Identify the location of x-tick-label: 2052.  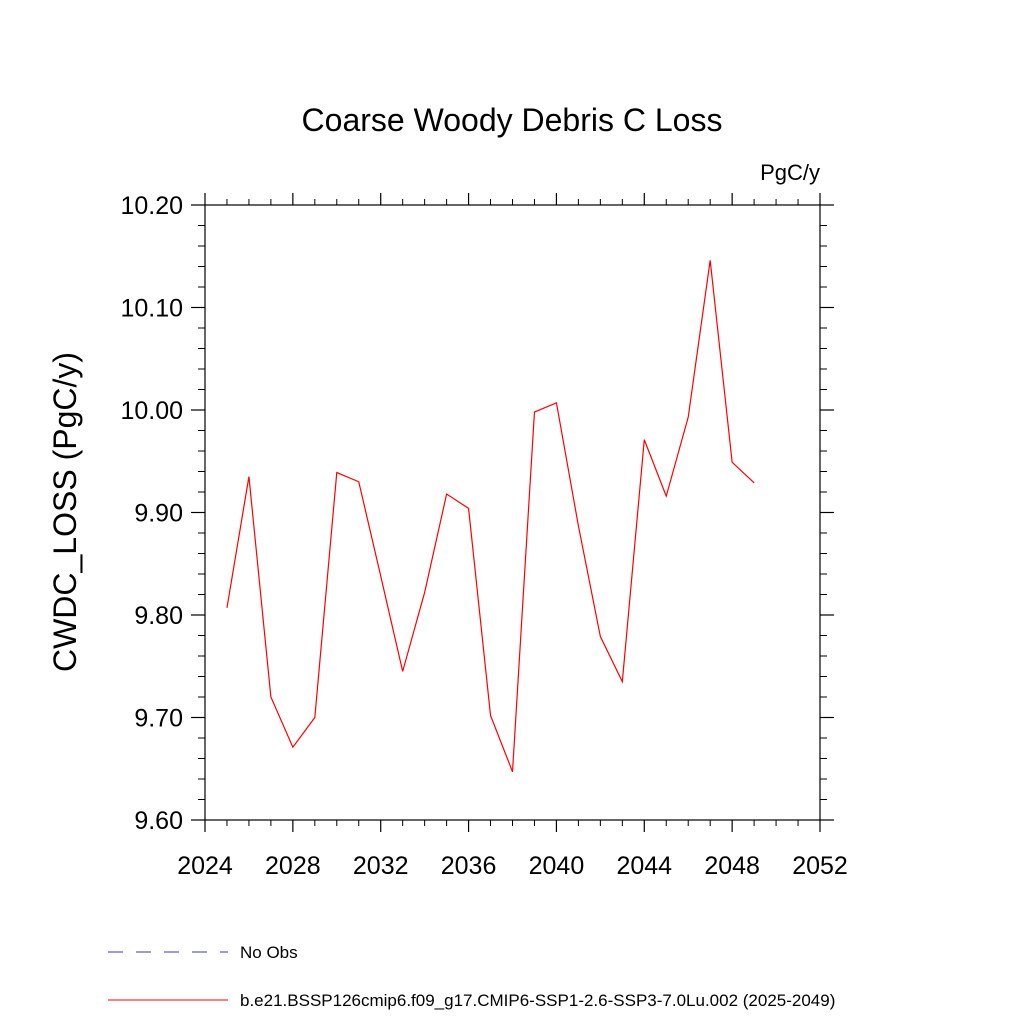
(820, 866).